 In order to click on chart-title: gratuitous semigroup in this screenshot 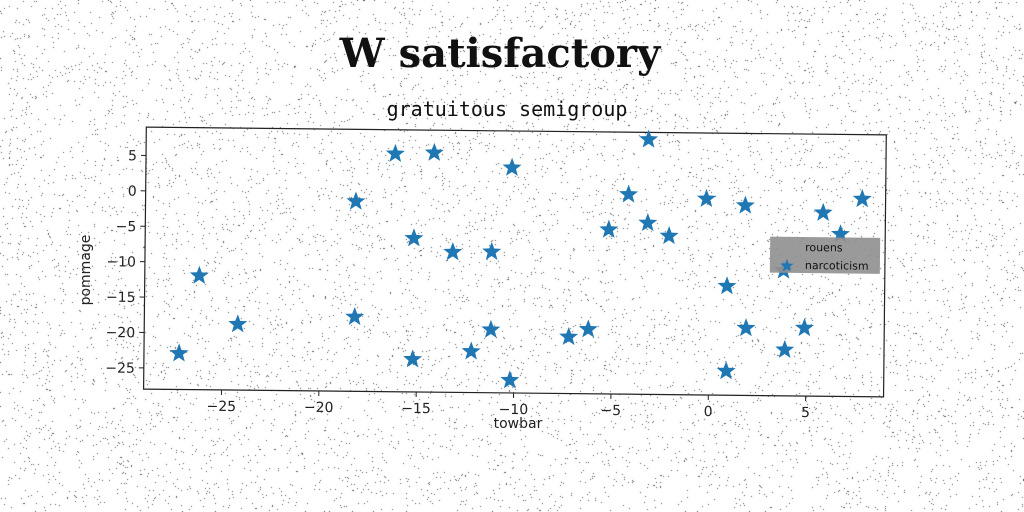, I will do `click(507, 109)`.